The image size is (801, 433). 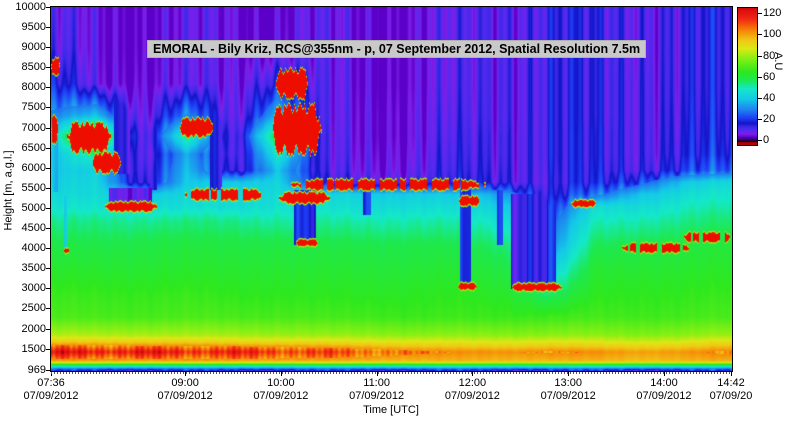 I want to click on y-tick-label: 7000, so click(x=33, y=127).